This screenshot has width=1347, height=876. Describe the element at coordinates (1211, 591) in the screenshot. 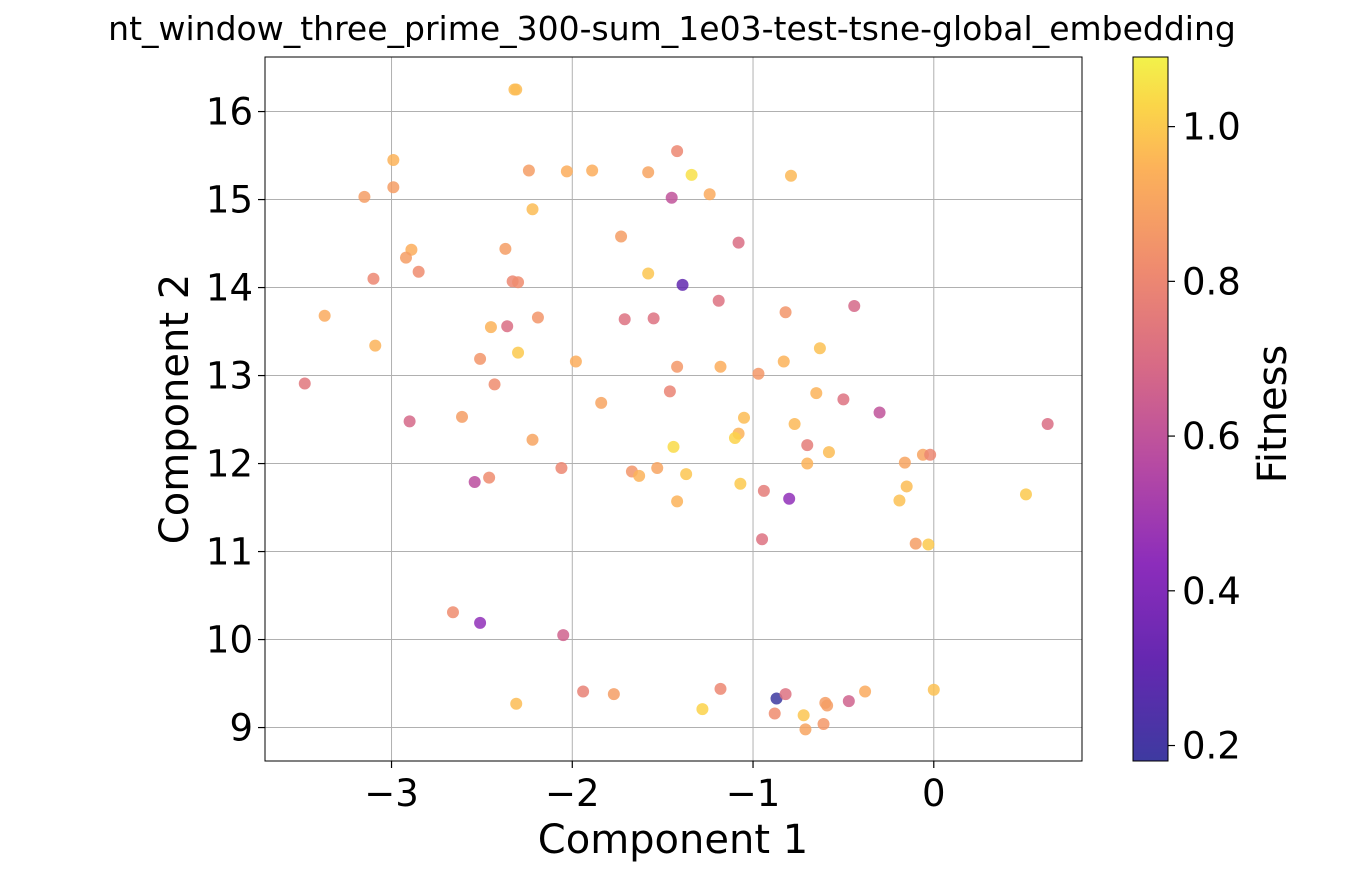

I see `colorbar-tick-label: 0.4` at that location.